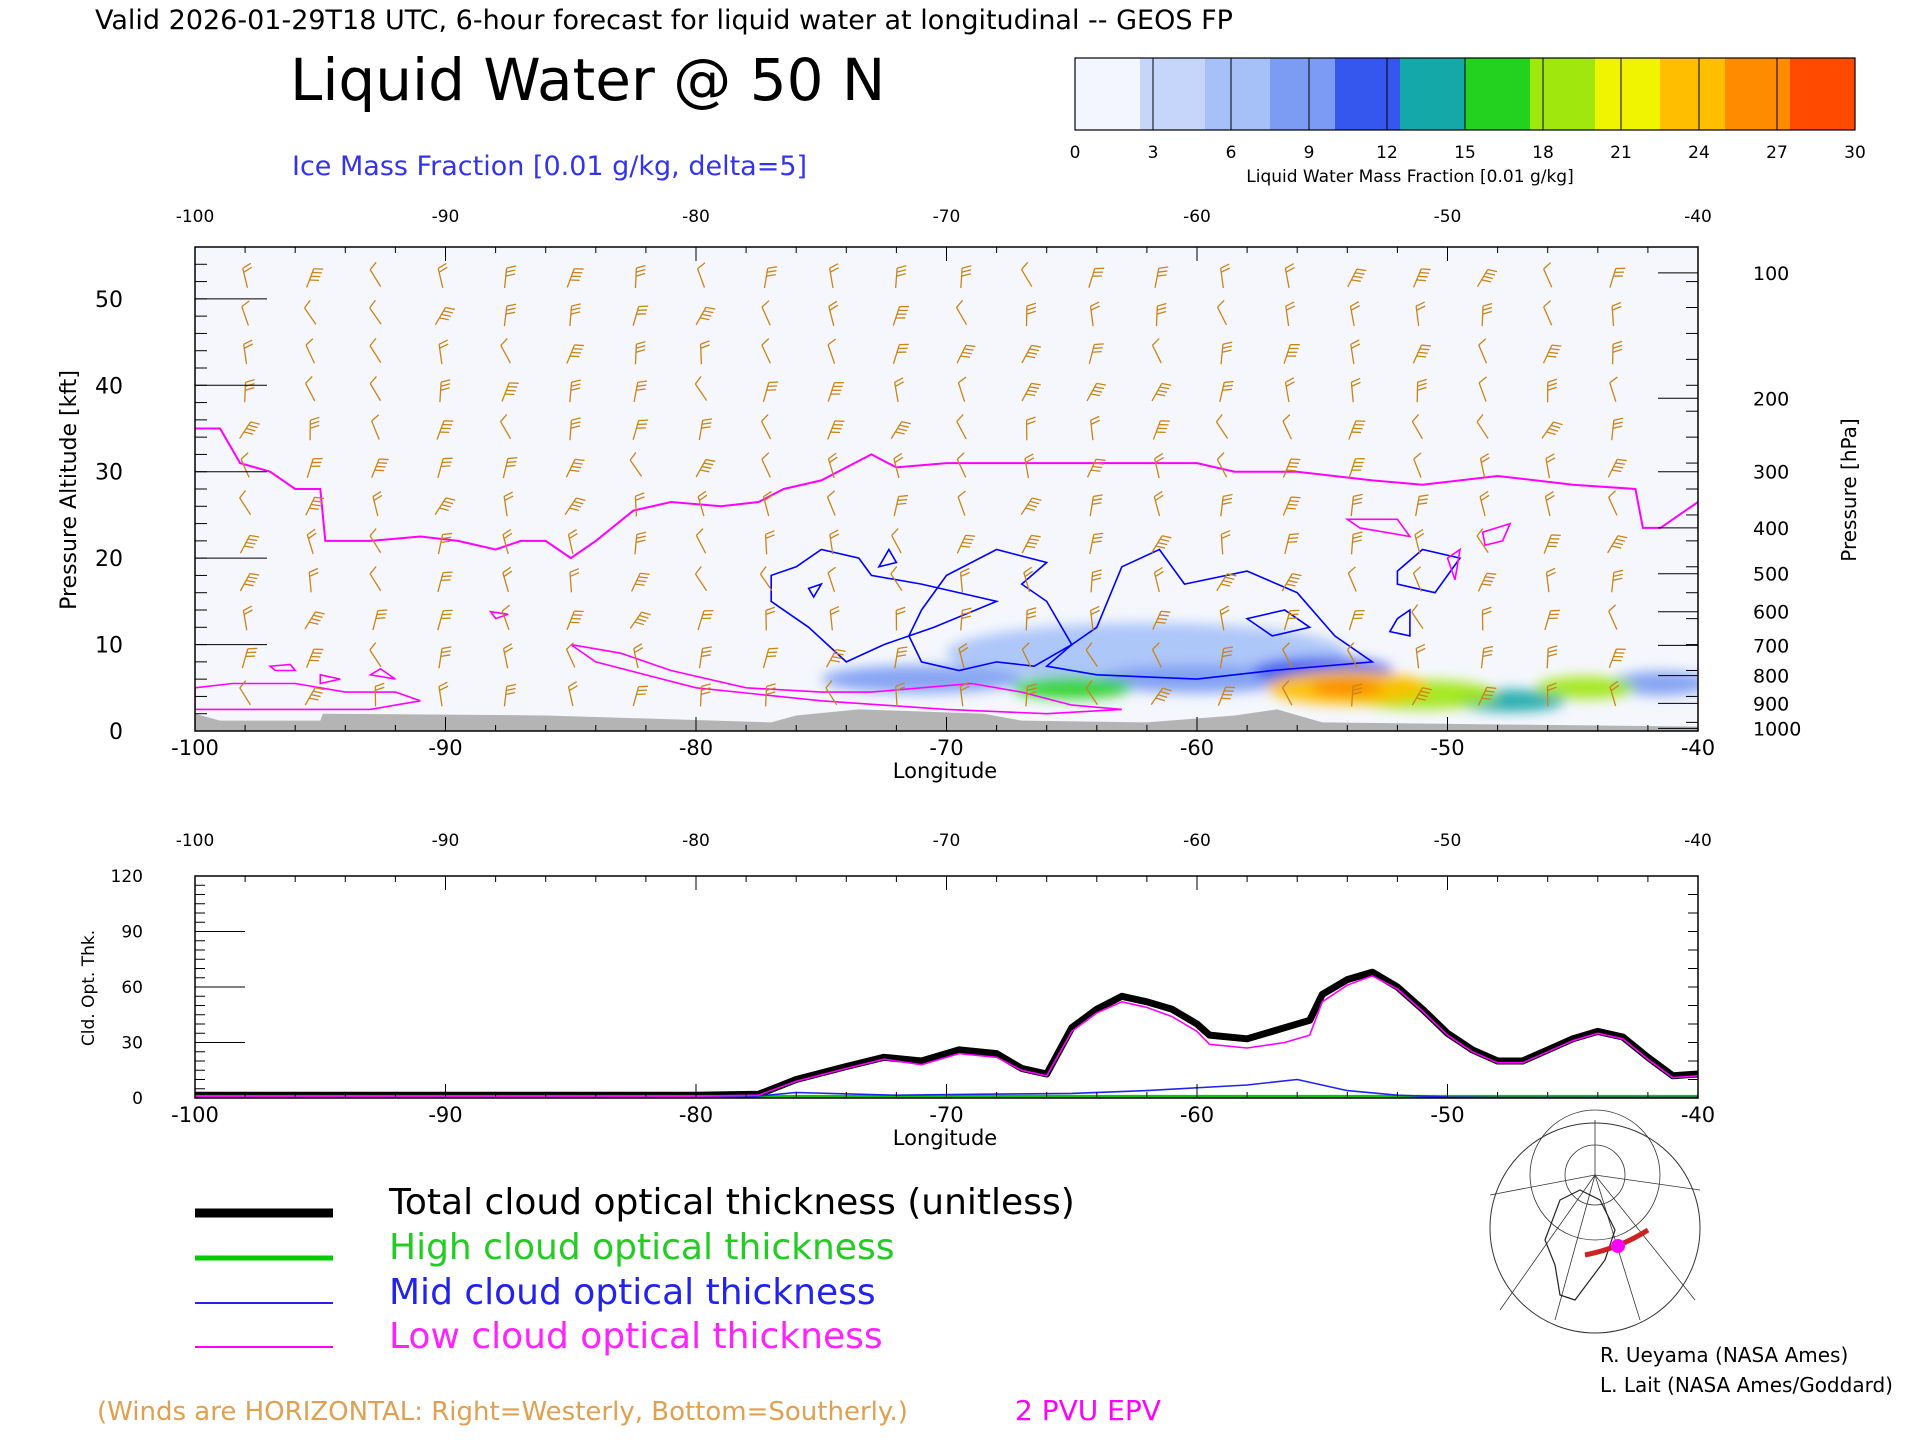 The height and width of the screenshot is (1440, 1920). Describe the element at coordinates (1543, 153) in the screenshot. I see `colorbar-tick-label: 18` at that location.